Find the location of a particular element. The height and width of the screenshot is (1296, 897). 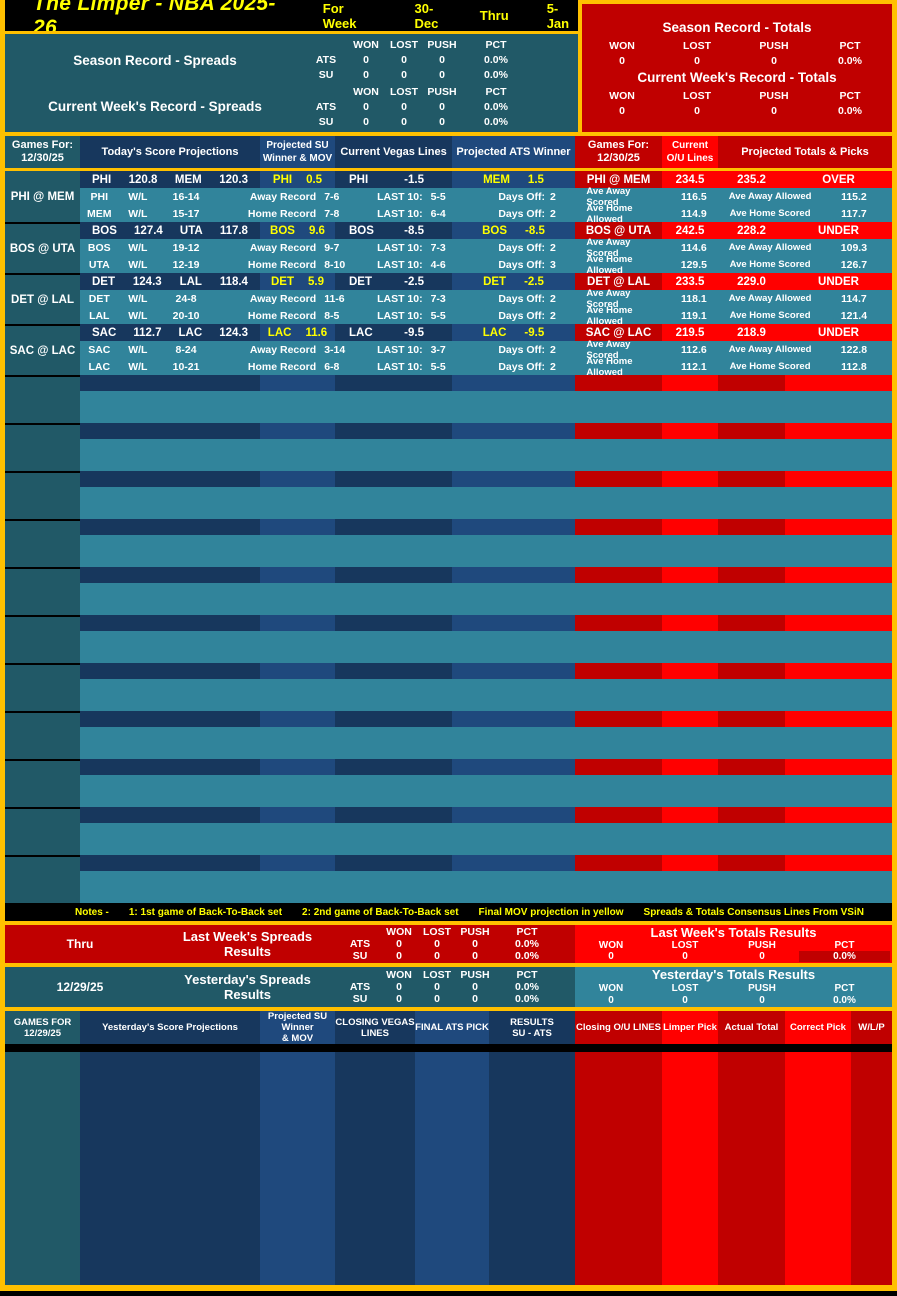

ave-away-scored: 116.5 is located at coordinates (694, 196).